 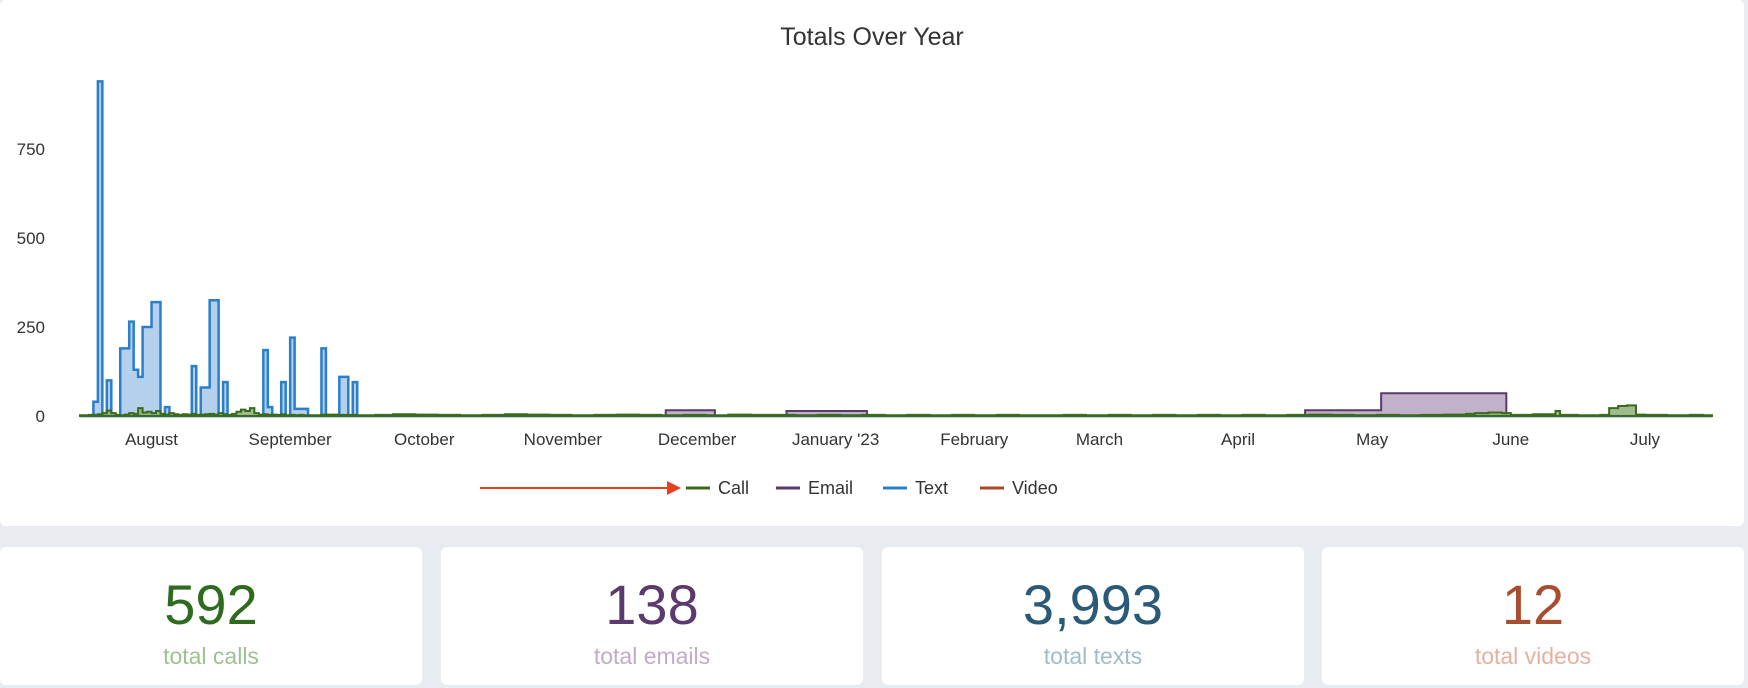 What do you see at coordinates (1510, 439) in the screenshot?
I see `x-tick-label: June` at bounding box center [1510, 439].